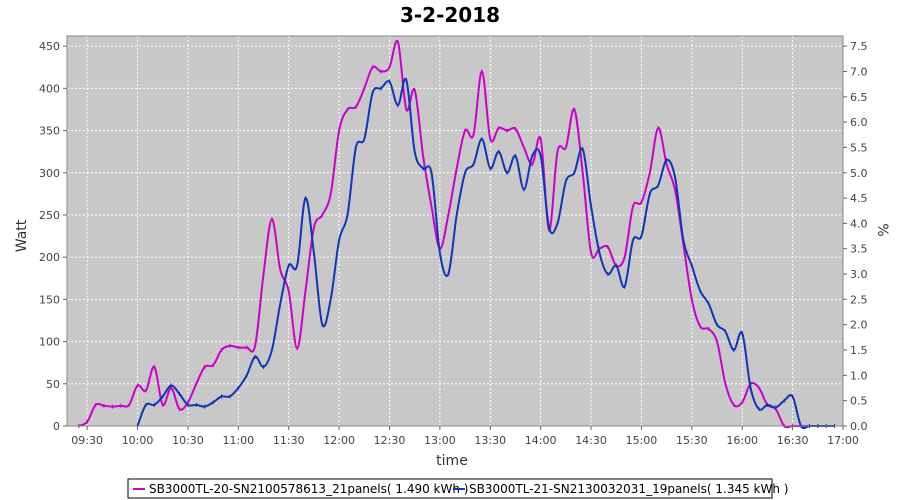 The height and width of the screenshot is (500, 900). I want to click on y-tick-label: 450, so click(49, 46).